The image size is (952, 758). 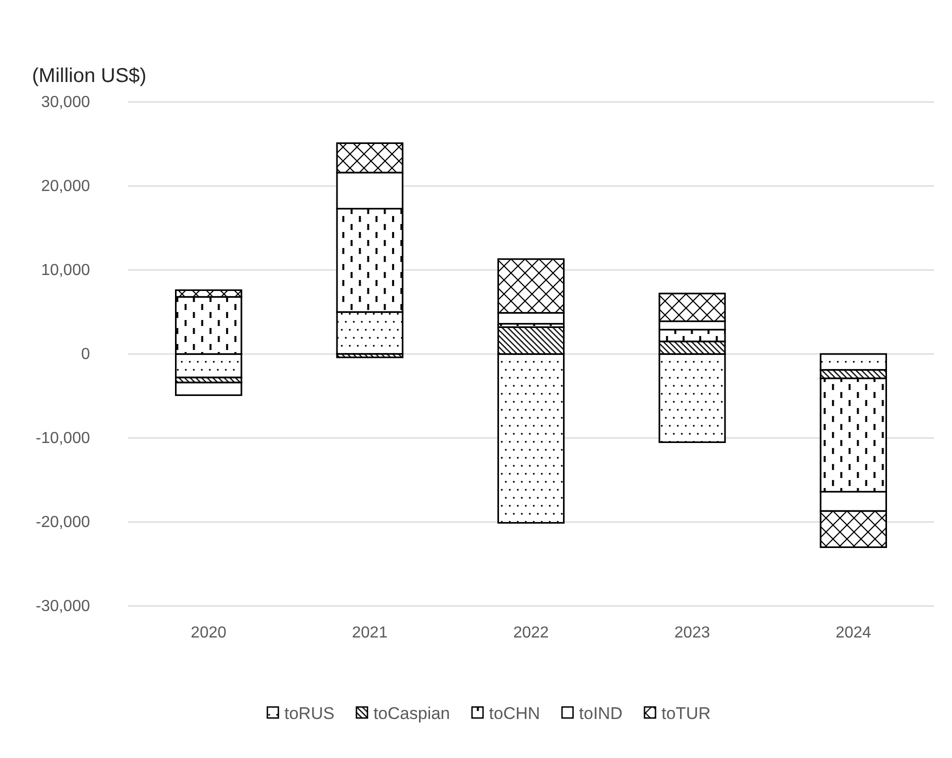 What do you see at coordinates (63, 523) in the screenshot?
I see `y-tick-label: -20,000` at bounding box center [63, 523].